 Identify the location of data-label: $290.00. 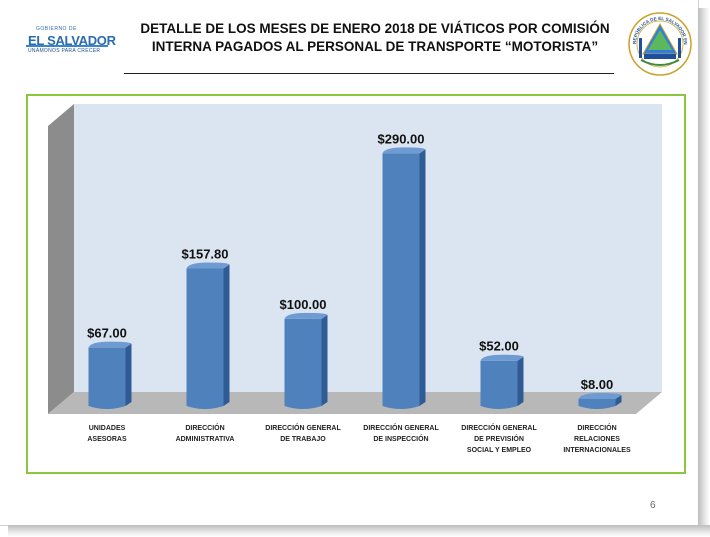
(401, 138).